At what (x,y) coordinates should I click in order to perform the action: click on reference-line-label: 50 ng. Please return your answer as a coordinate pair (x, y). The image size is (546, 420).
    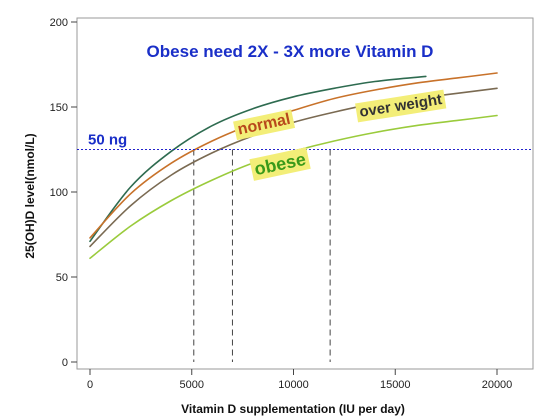
    Looking at the image, I should click on (107, 140).